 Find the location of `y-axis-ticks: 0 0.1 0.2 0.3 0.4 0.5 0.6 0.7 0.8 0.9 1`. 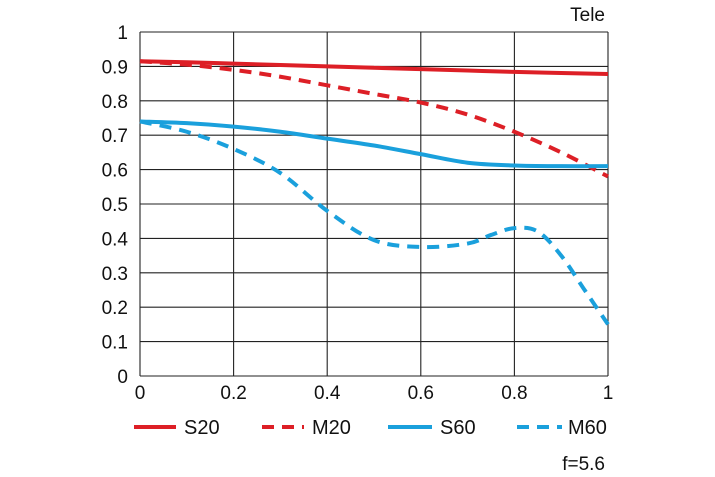

y-axis-ticks: 0 0.1 0.2 0.3 0.4 0.5 0.6 0.7 0.8 0.9 1 is located at coordinates (115, 205).